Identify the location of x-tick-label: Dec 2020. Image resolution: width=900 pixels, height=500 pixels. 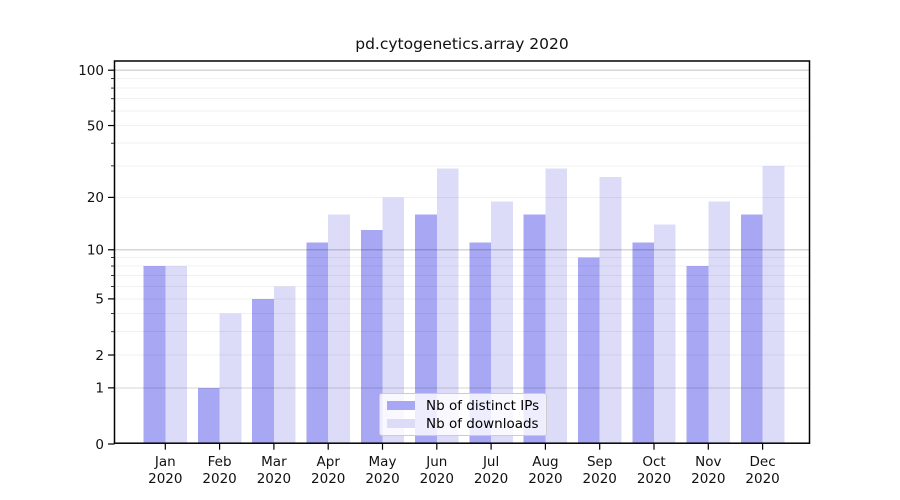
(762, 470).